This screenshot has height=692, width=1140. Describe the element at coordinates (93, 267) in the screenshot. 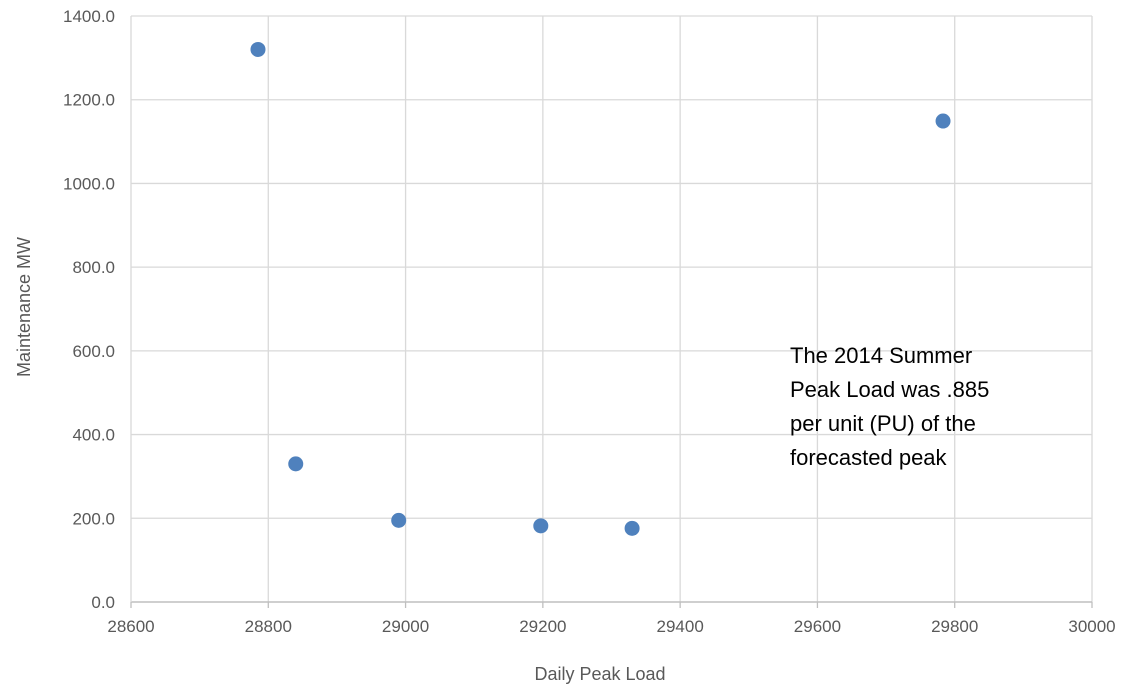

I see `y-tick-label: 800.0` at that location.